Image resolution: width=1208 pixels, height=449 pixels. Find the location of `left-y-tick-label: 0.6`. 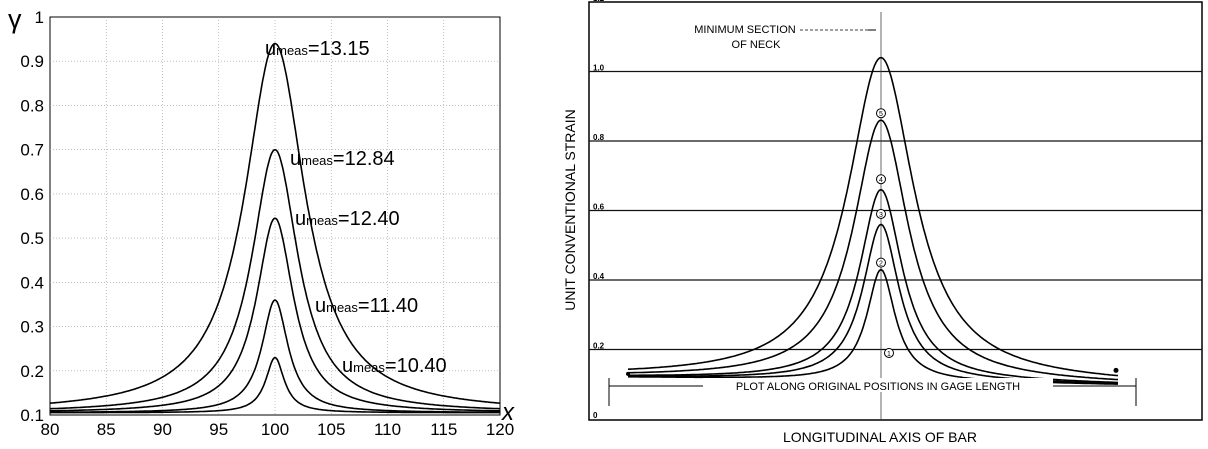

left-y-tick-label: 0.6 is located at coordinates (32, 194).